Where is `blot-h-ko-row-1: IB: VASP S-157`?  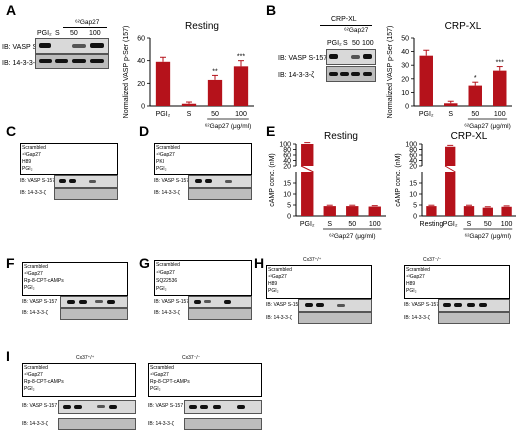
blot-h-ko-row-1: IB: VASP S-157 is located at coordinates (422, 305).